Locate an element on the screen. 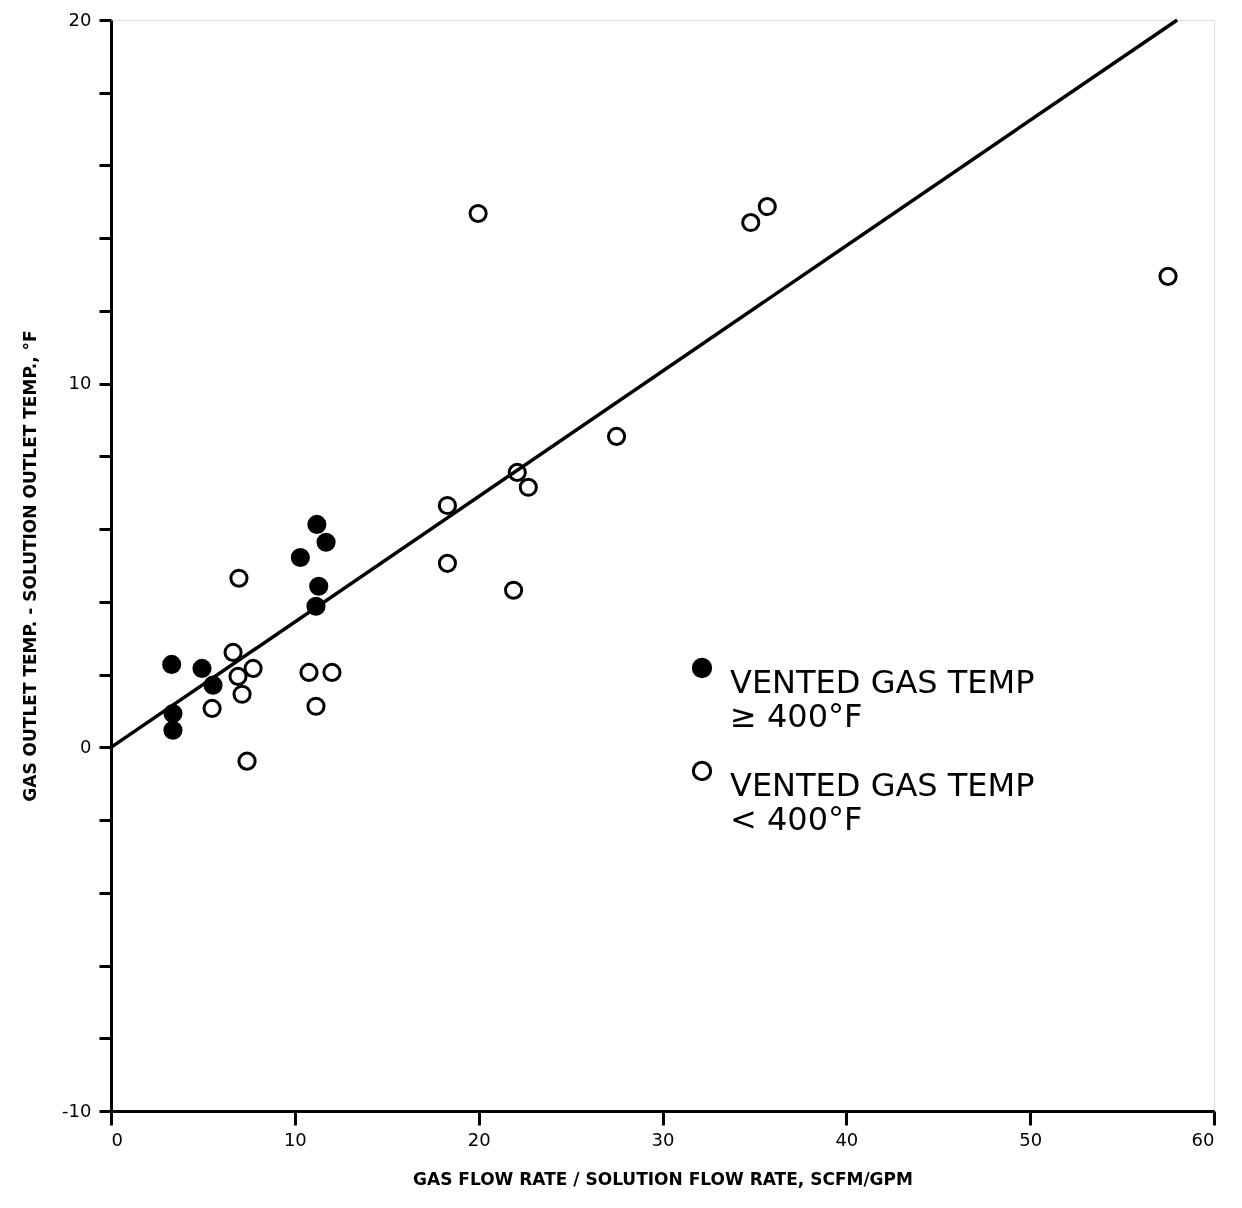 The height and width of the screenshot is (1208, 1242). x-tick-label: 40 is located at coordinates (847, 1139).